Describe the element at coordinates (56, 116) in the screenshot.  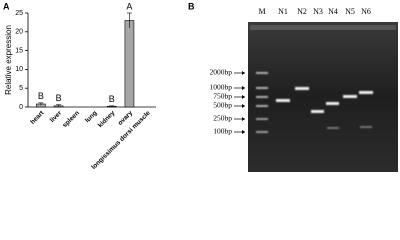
I see `x-tick-label: liver` at that location.